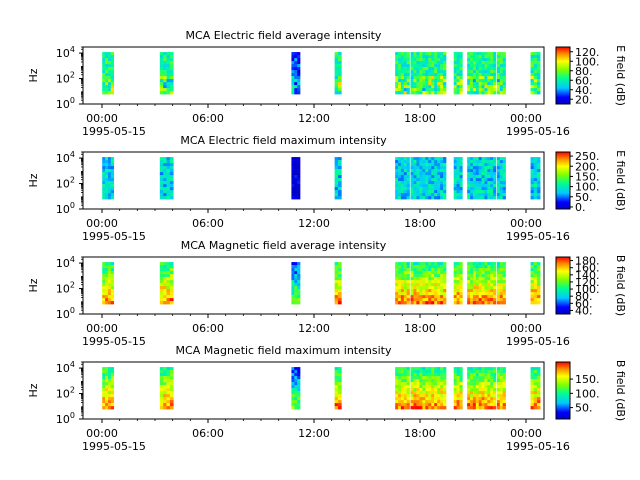 This screenshot has width=640, height=480. Describe the element at coordinates (587, 187) in the screenshot. I see `colorbar-tick-label: 100.` at that location.